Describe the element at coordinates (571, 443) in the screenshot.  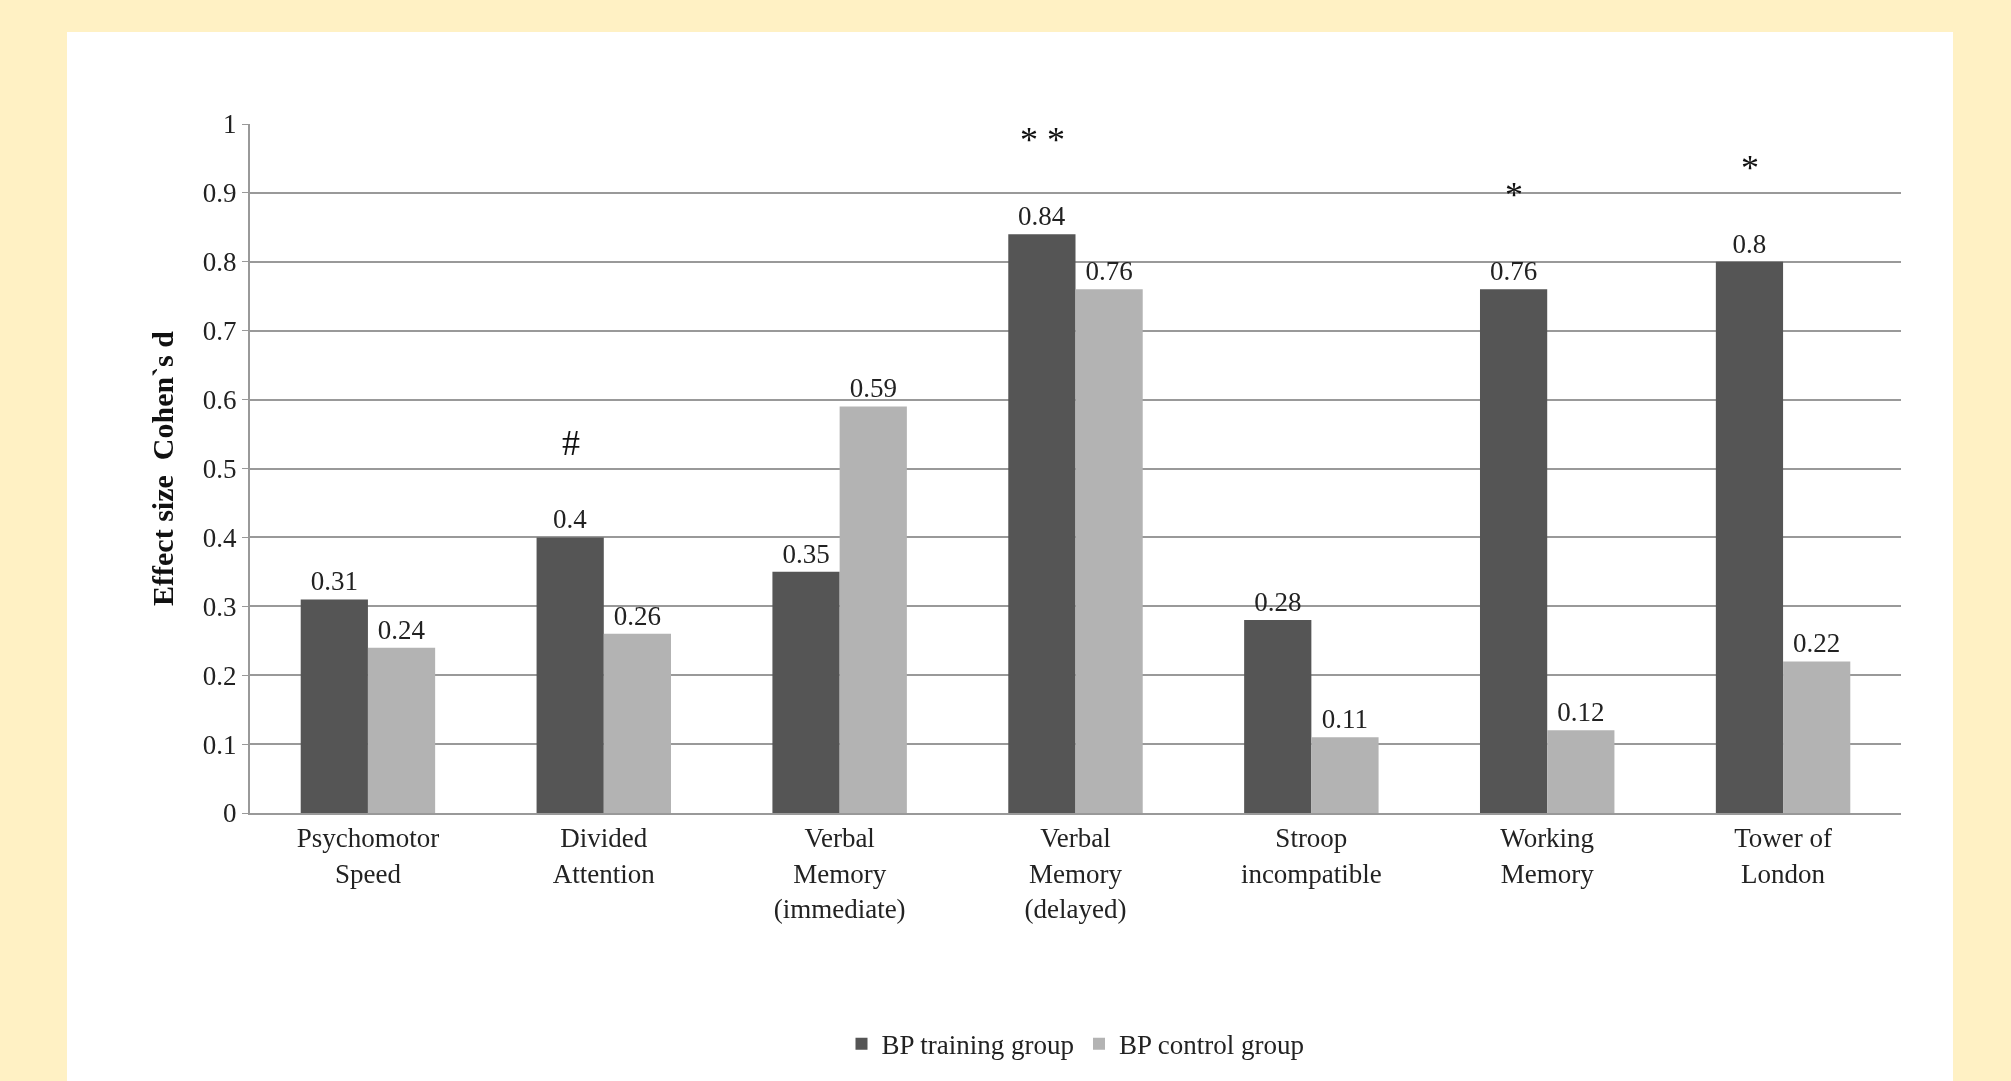
I see `annotation: #` at that location.